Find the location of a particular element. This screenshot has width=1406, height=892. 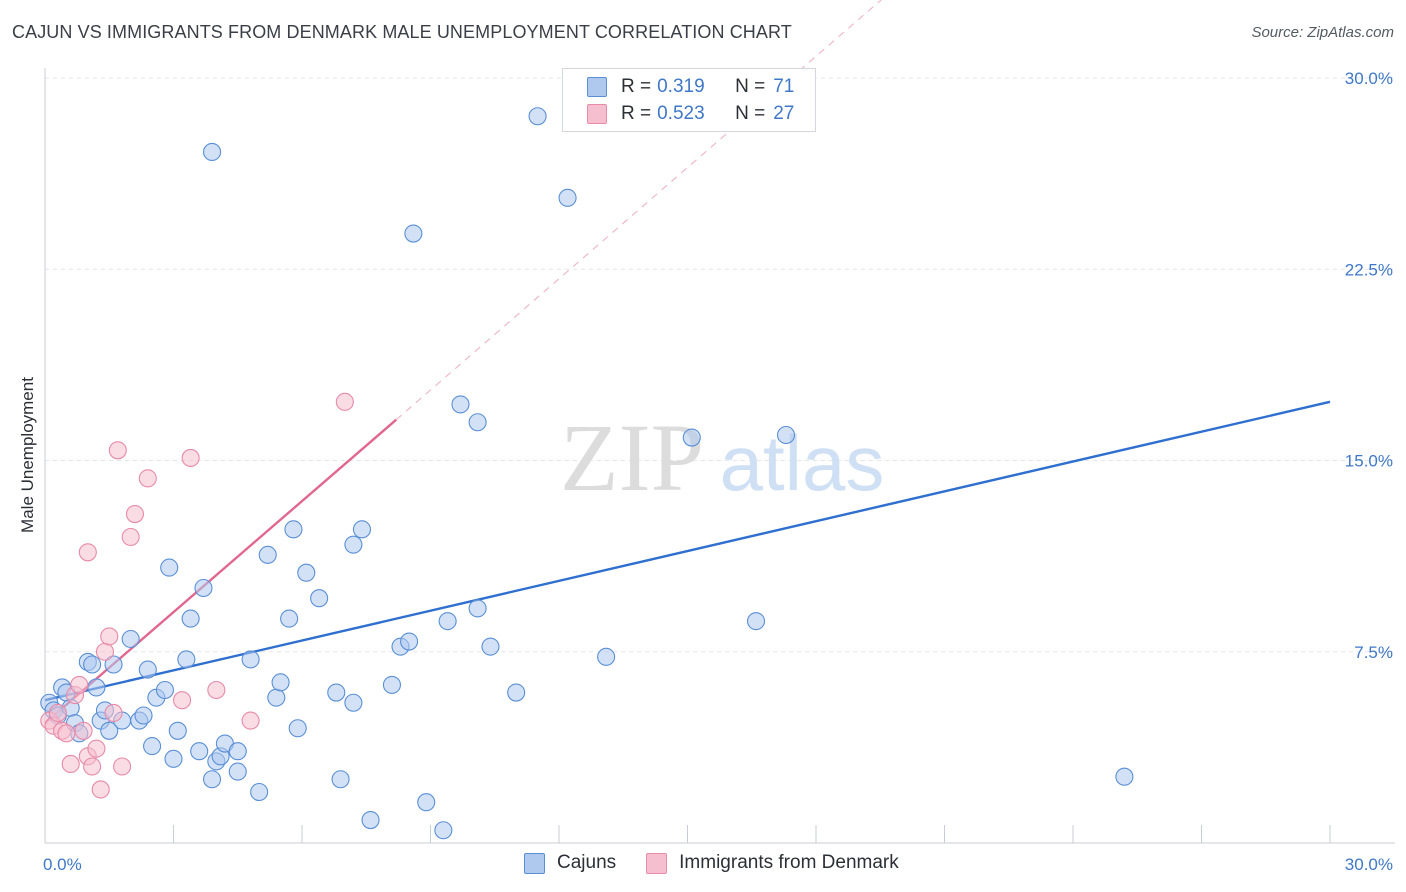

x-tick-label: 30.0% is located at coordinates (1369, 864).